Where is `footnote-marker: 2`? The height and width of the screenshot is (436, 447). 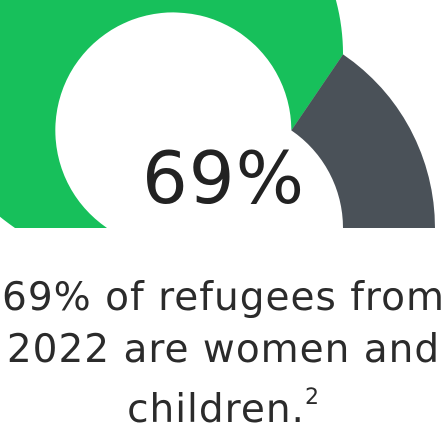 footnote-marker: 2 is located at coordinates (312, 397).